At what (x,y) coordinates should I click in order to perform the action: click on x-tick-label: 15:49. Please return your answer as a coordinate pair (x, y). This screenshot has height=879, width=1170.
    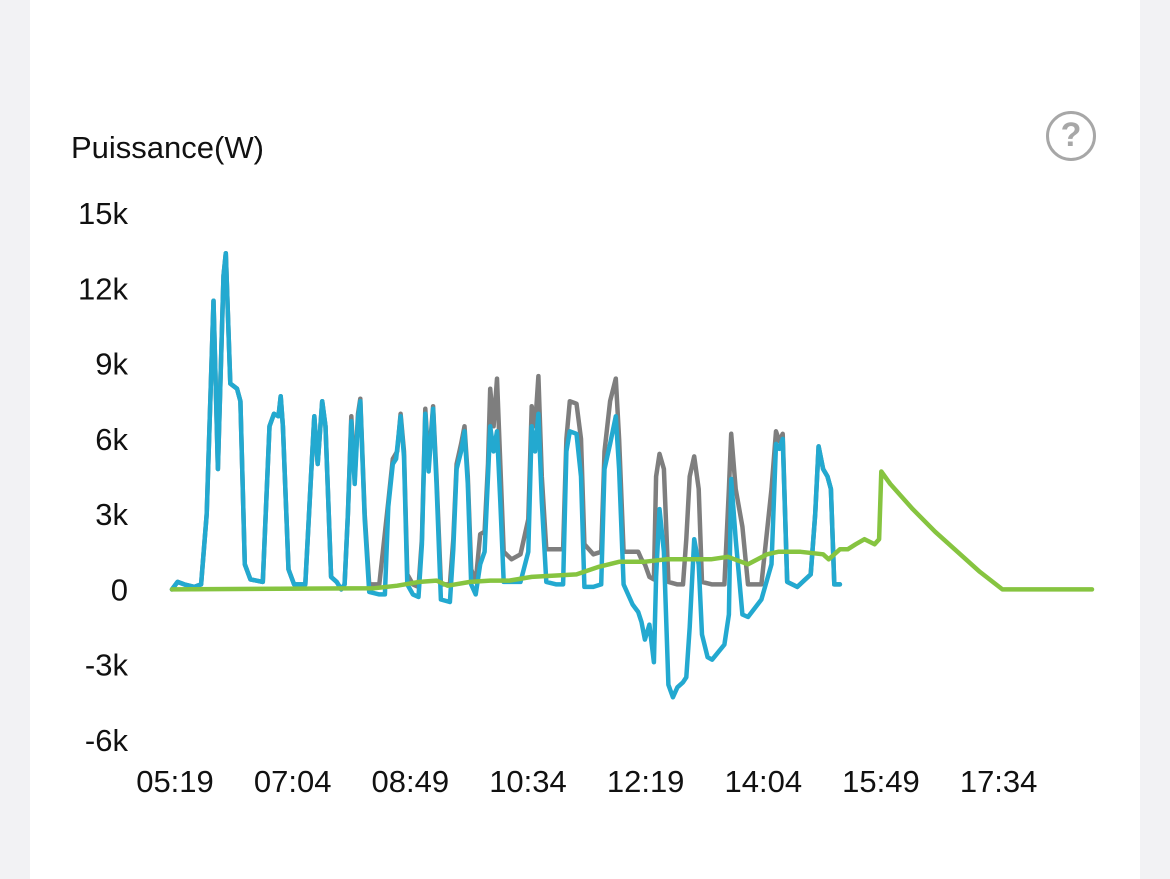
    Looking at the image, I should click on (881, 781).